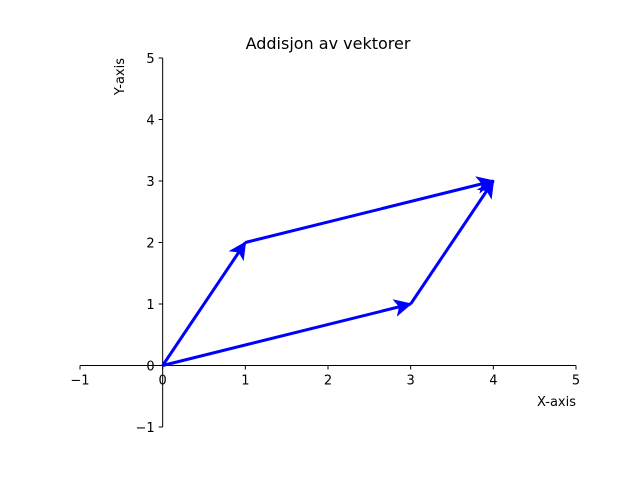 Image resolution: width=640 pixels, height=480 pixels. What do you see at coordinates (79, 381) in the screenshot?
I see `x-tick-label: −1` at bounding box center [79, 381].